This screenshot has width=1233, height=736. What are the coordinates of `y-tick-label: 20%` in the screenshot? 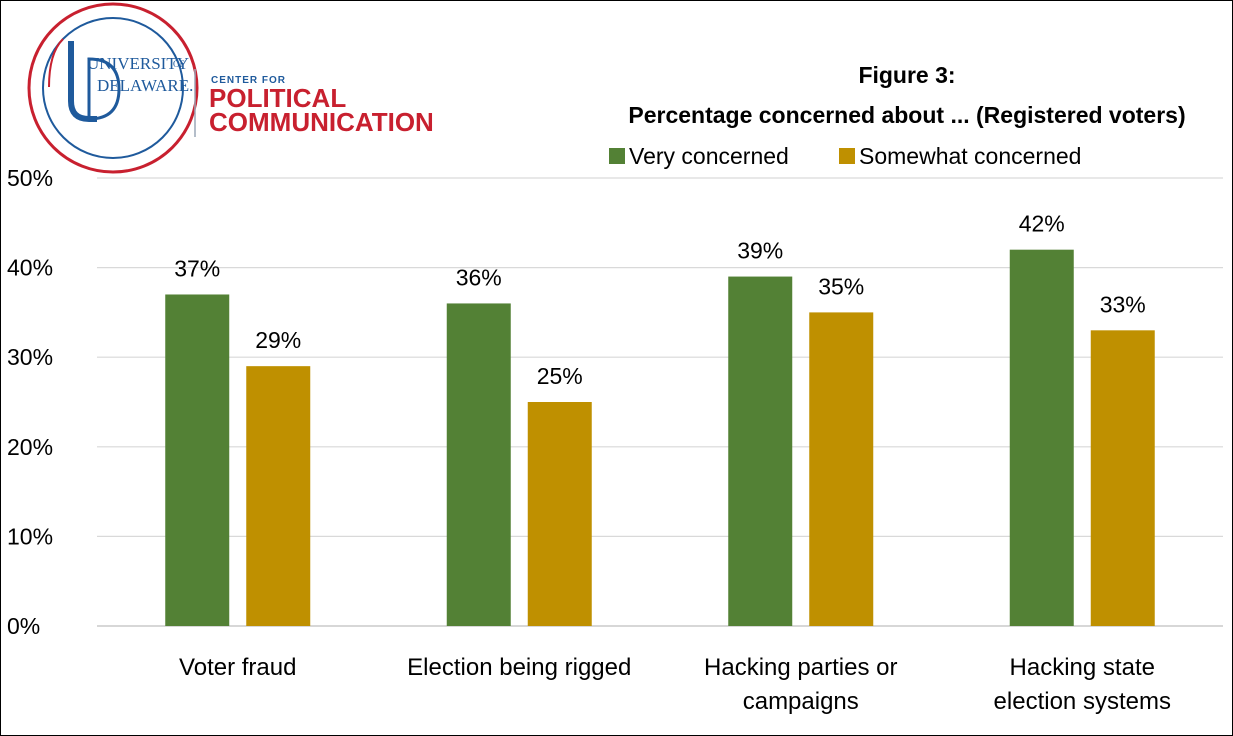 It's located at (30, 447).